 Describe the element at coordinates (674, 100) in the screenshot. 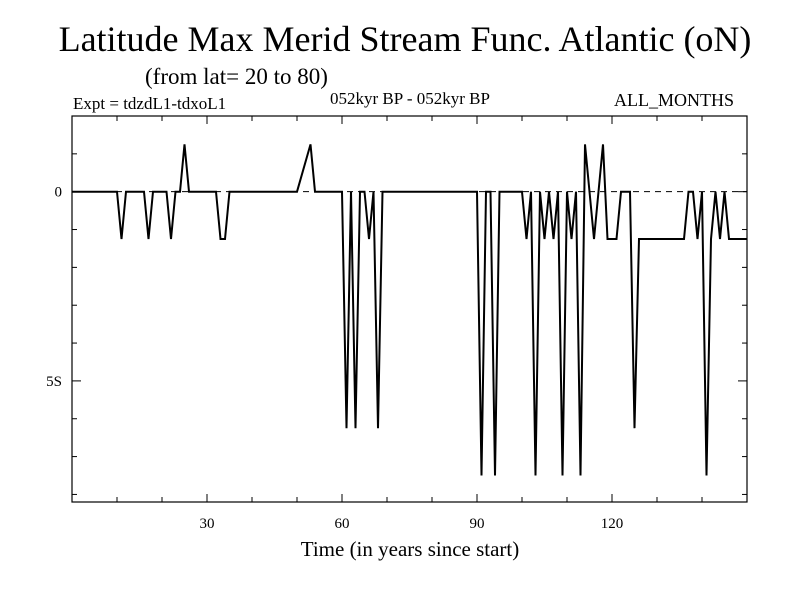

I see `months-label: ALL_MONTHS` at that location.